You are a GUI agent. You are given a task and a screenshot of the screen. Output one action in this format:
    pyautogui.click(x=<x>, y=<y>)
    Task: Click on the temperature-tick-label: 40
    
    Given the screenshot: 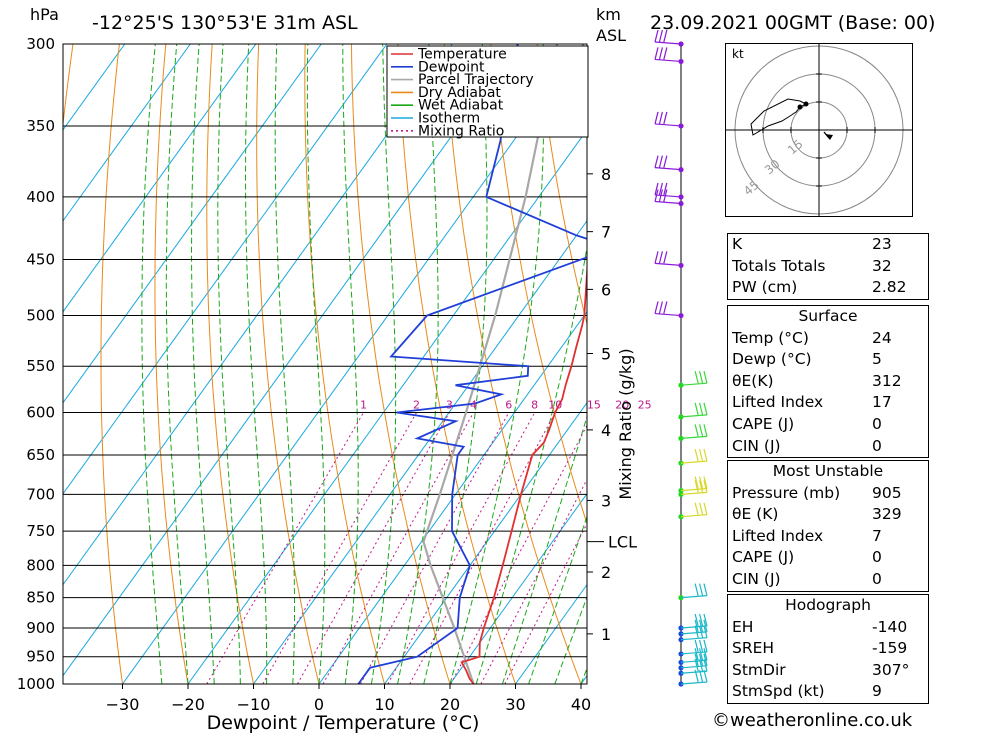 What is the action you would take?
    pyautogui.click(x=581, y=704)
    